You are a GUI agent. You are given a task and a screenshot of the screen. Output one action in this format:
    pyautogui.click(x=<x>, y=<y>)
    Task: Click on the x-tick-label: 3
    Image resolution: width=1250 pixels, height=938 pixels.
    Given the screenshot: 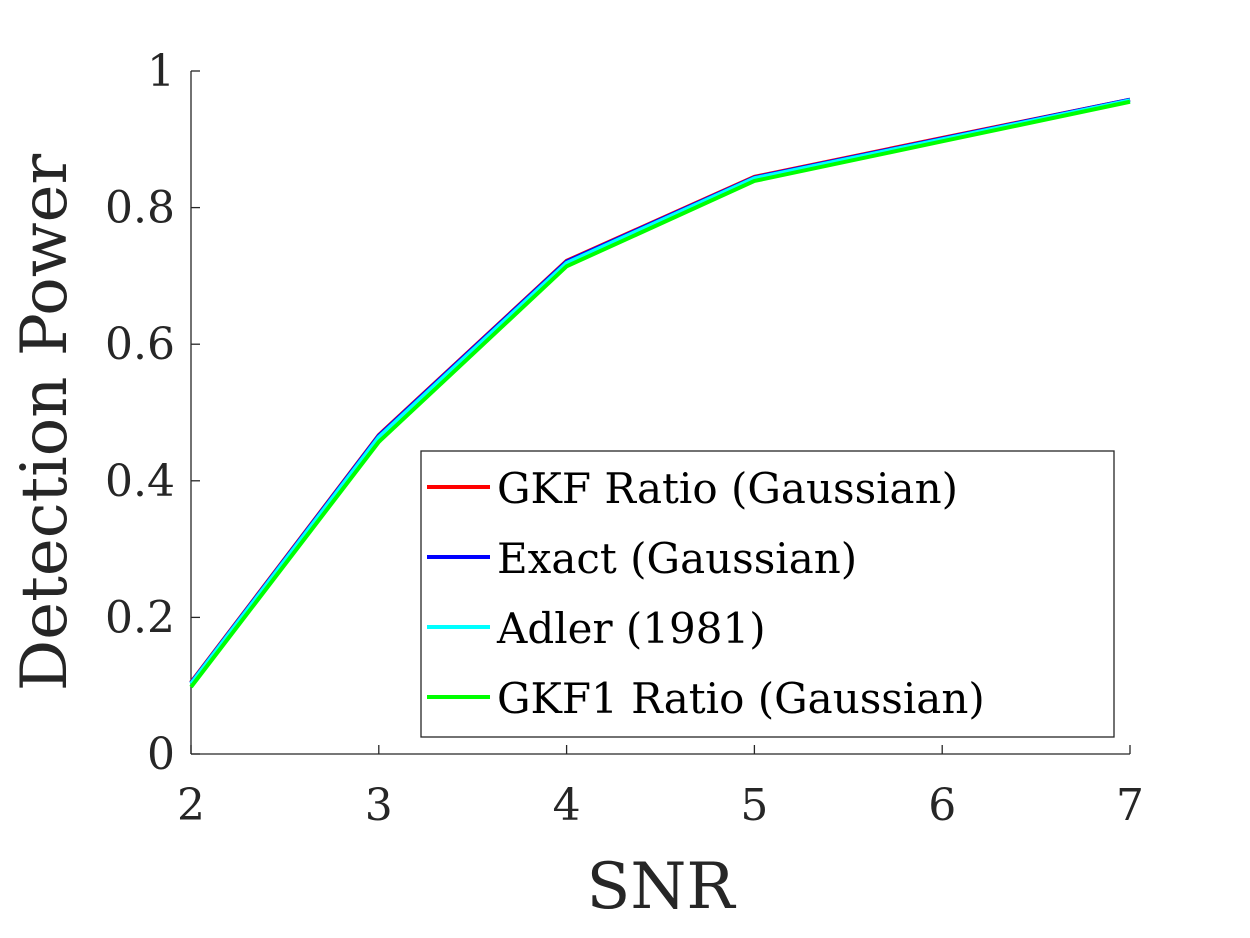 What is the action you would take?
    pyautogui.click(x=379, y=805)
    